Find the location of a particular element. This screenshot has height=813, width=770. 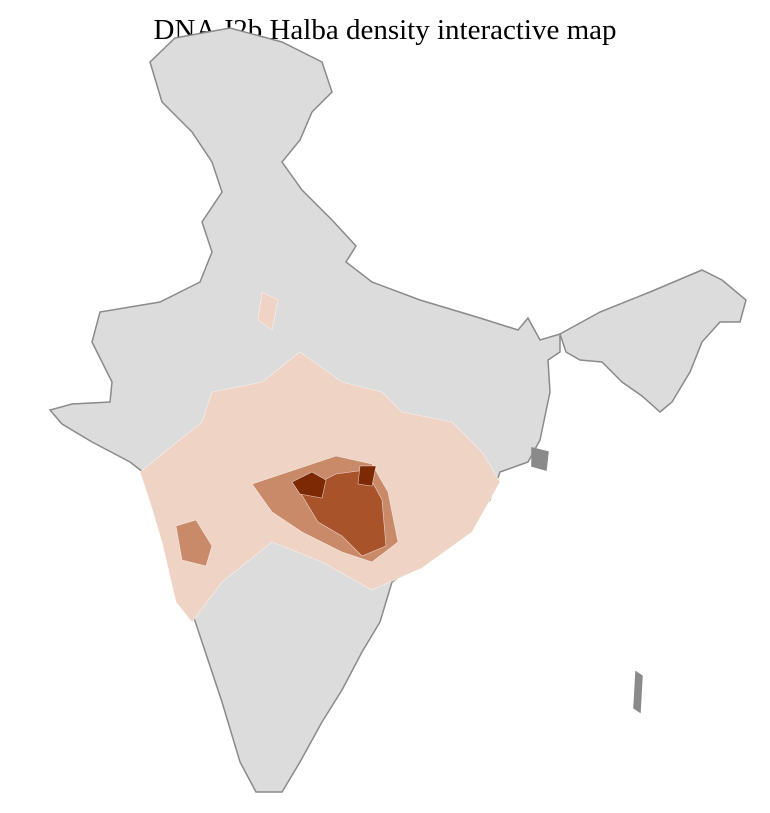

region-halba-core is located at coordinates (309, 485).